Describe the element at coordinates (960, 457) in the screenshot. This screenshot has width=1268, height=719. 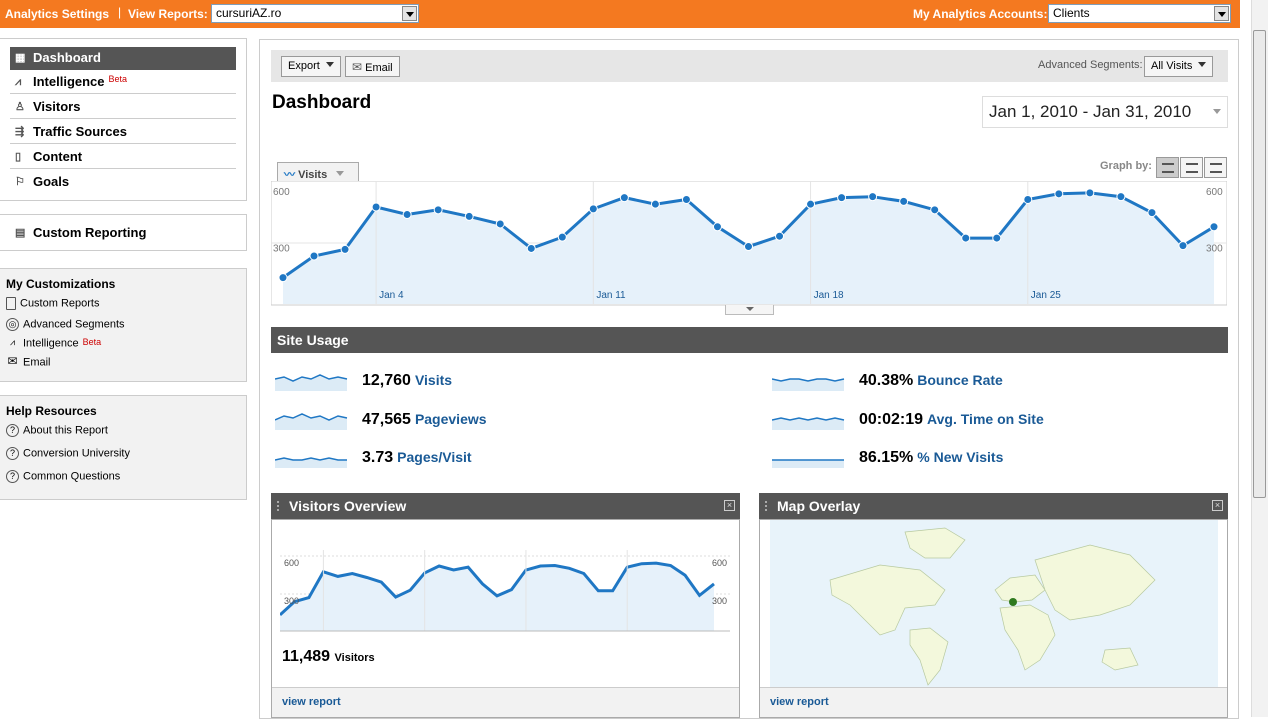
I see `metric-link: % New Visits` at that location.